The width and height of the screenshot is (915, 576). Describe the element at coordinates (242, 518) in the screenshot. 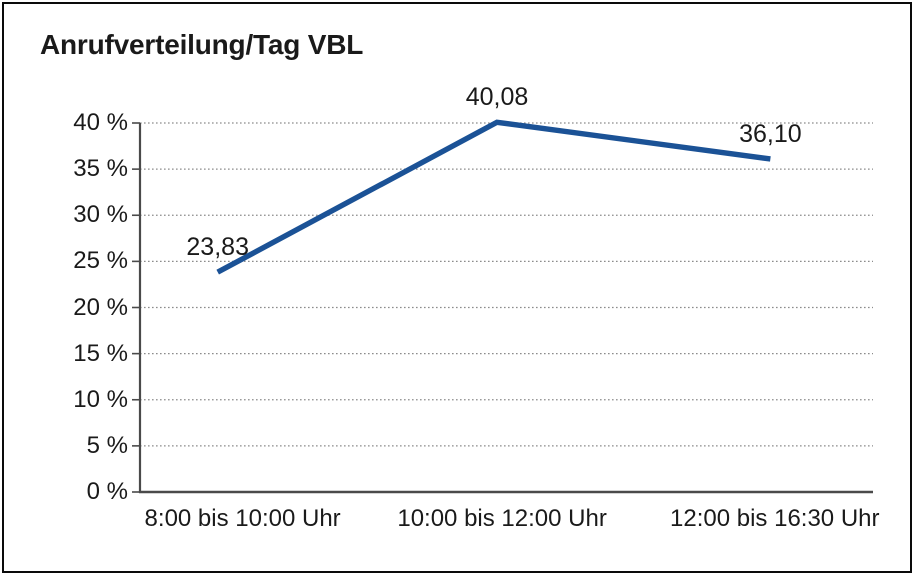

I see `x-category-label: 8:00 bis 10:00 Uhr` at that location.